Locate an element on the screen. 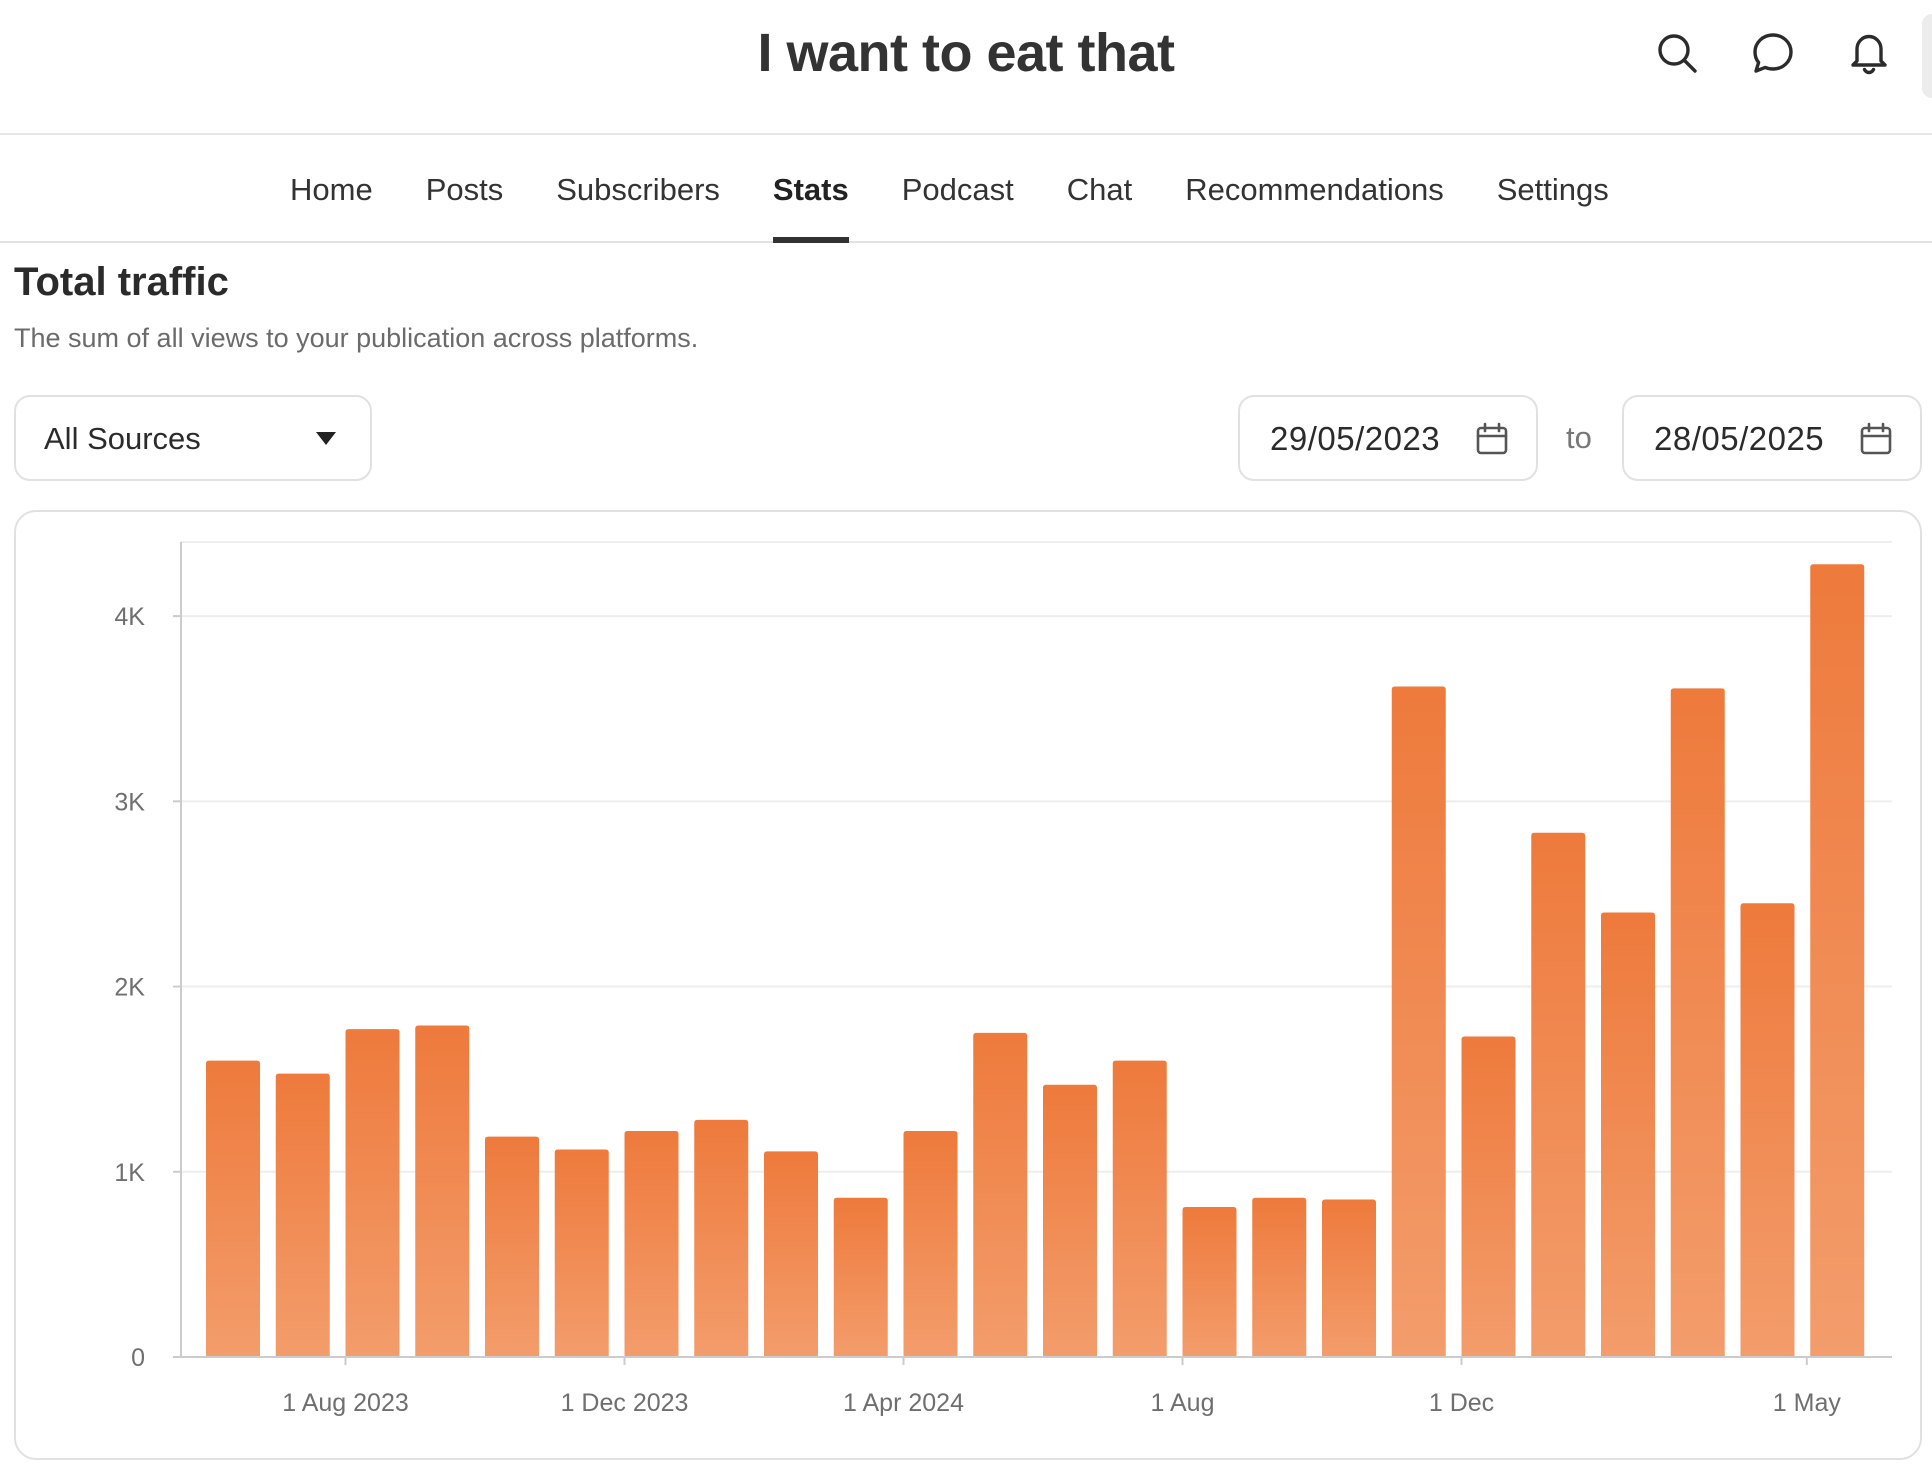  tab-chat: Chat is located at coordinates (1099, 189).